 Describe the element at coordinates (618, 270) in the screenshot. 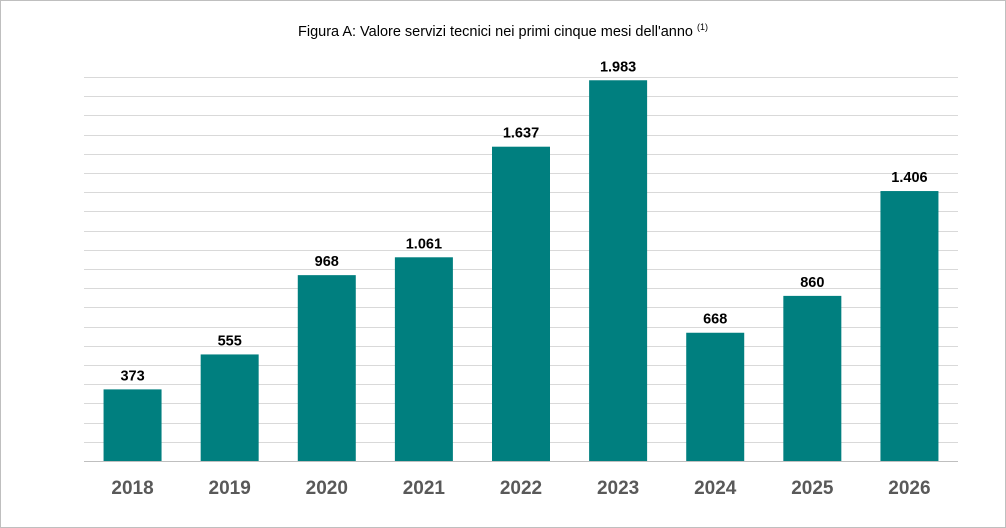

I see `bar-2023` at that location.